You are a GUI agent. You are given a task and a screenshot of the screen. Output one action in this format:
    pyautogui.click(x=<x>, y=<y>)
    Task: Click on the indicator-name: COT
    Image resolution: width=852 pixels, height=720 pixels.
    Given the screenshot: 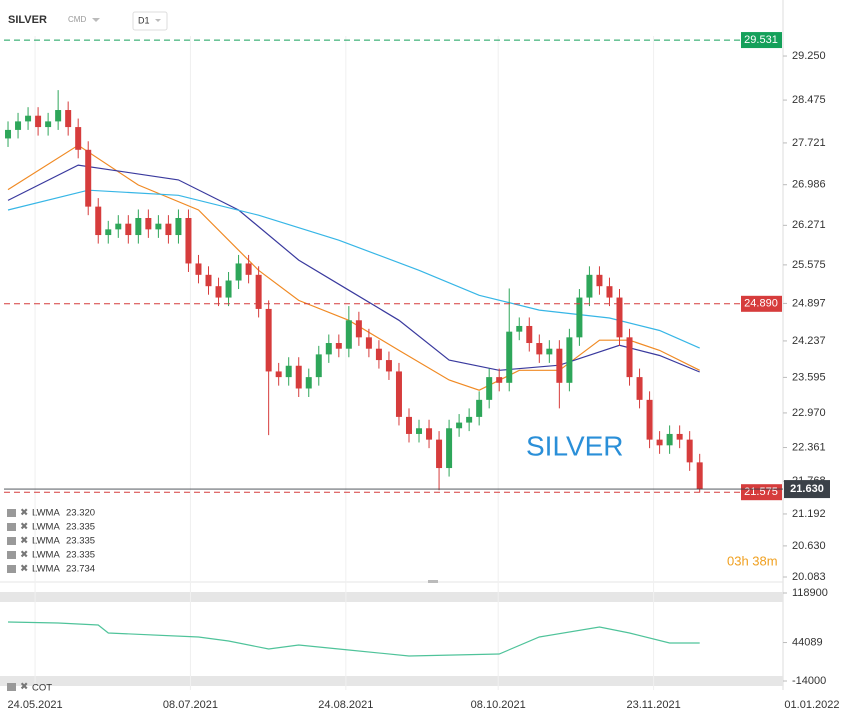 What is the action you would take?
    pyautogui.click(x=42, y=688)
    